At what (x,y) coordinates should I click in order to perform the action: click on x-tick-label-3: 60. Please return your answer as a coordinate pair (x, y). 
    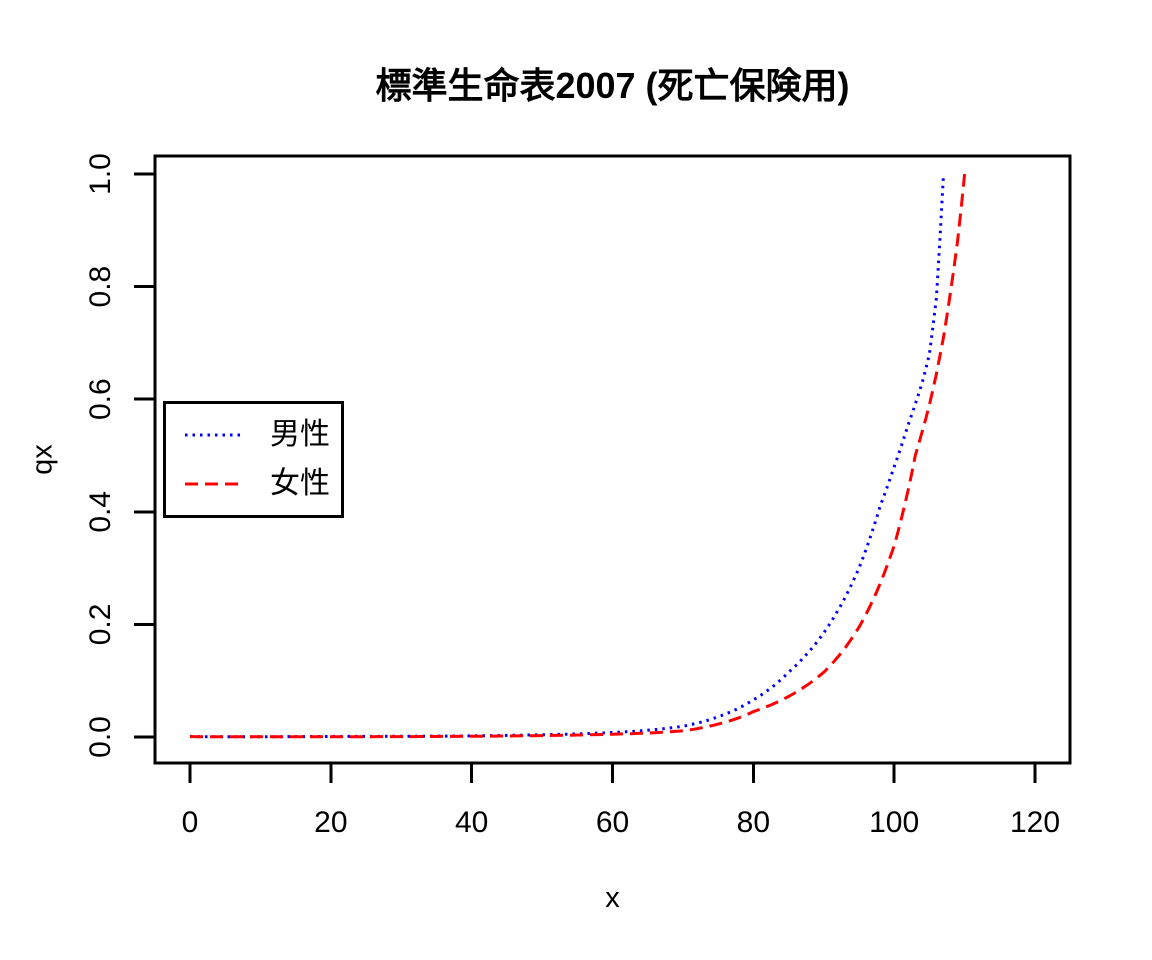
    Looking at the image, I should click on (612, 822).